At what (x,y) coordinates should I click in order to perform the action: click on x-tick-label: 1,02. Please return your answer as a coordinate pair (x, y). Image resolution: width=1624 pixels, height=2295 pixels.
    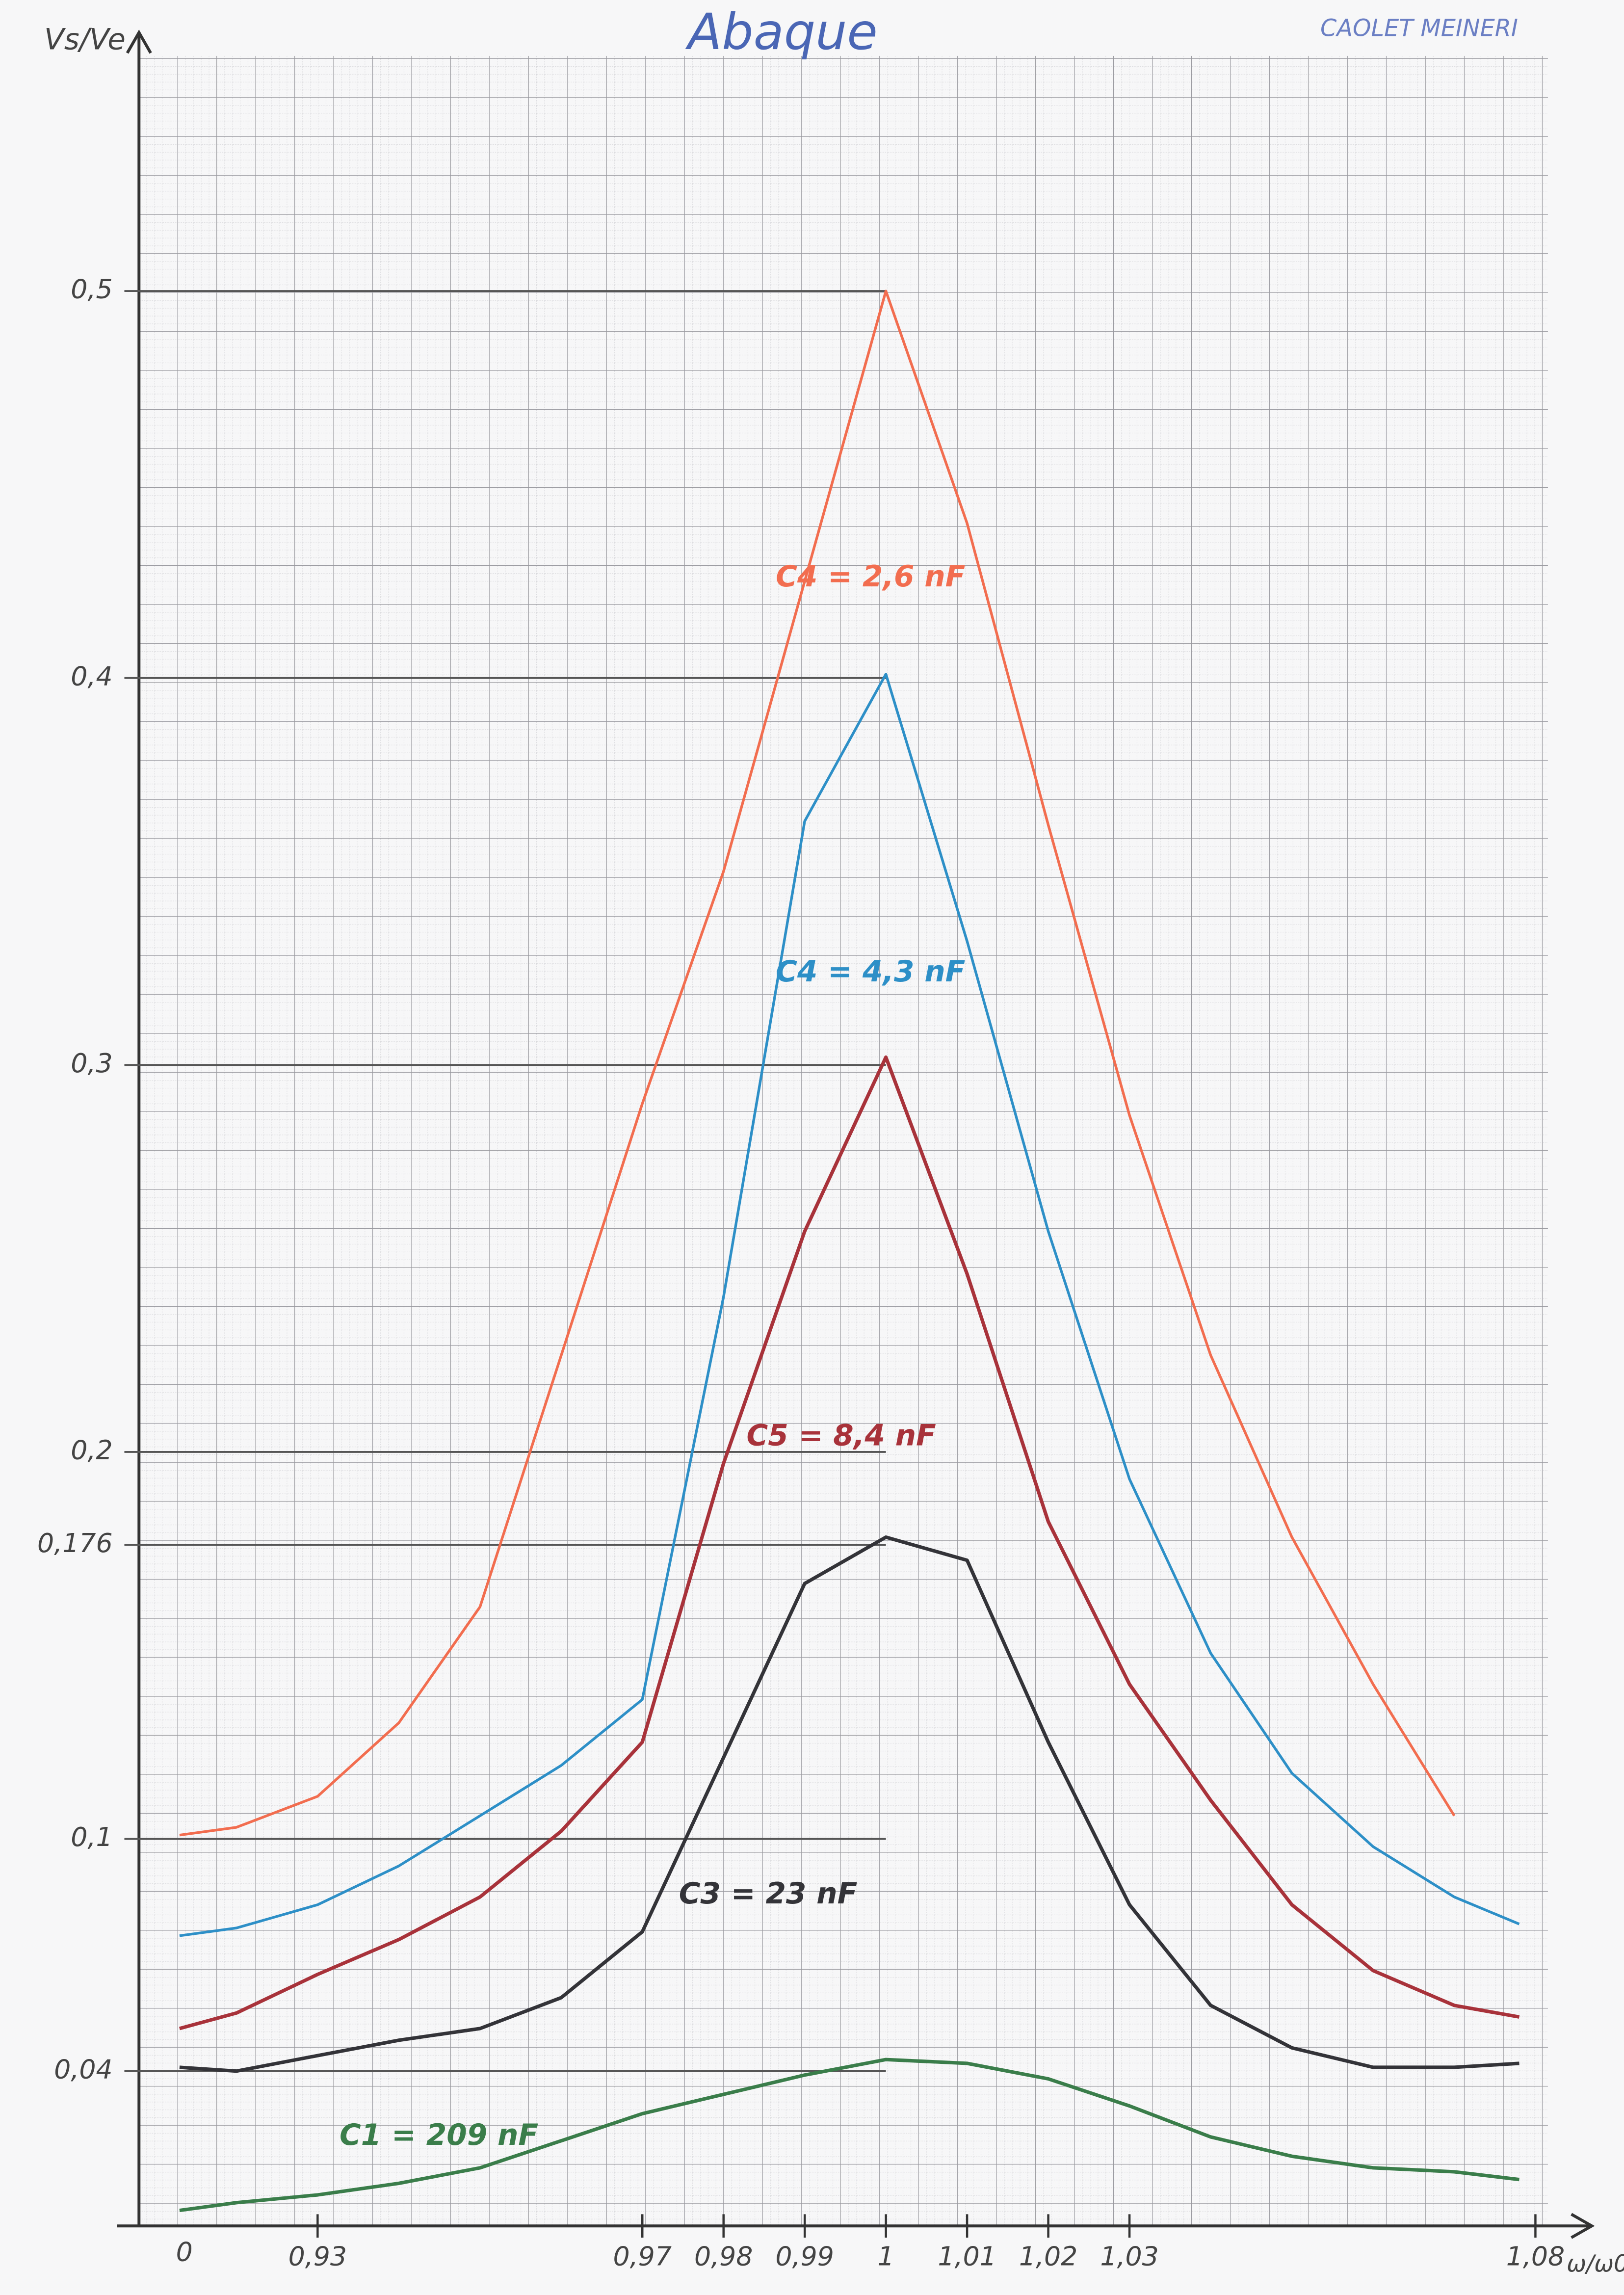
    Looking at the image, I should click on (1048, 2256).